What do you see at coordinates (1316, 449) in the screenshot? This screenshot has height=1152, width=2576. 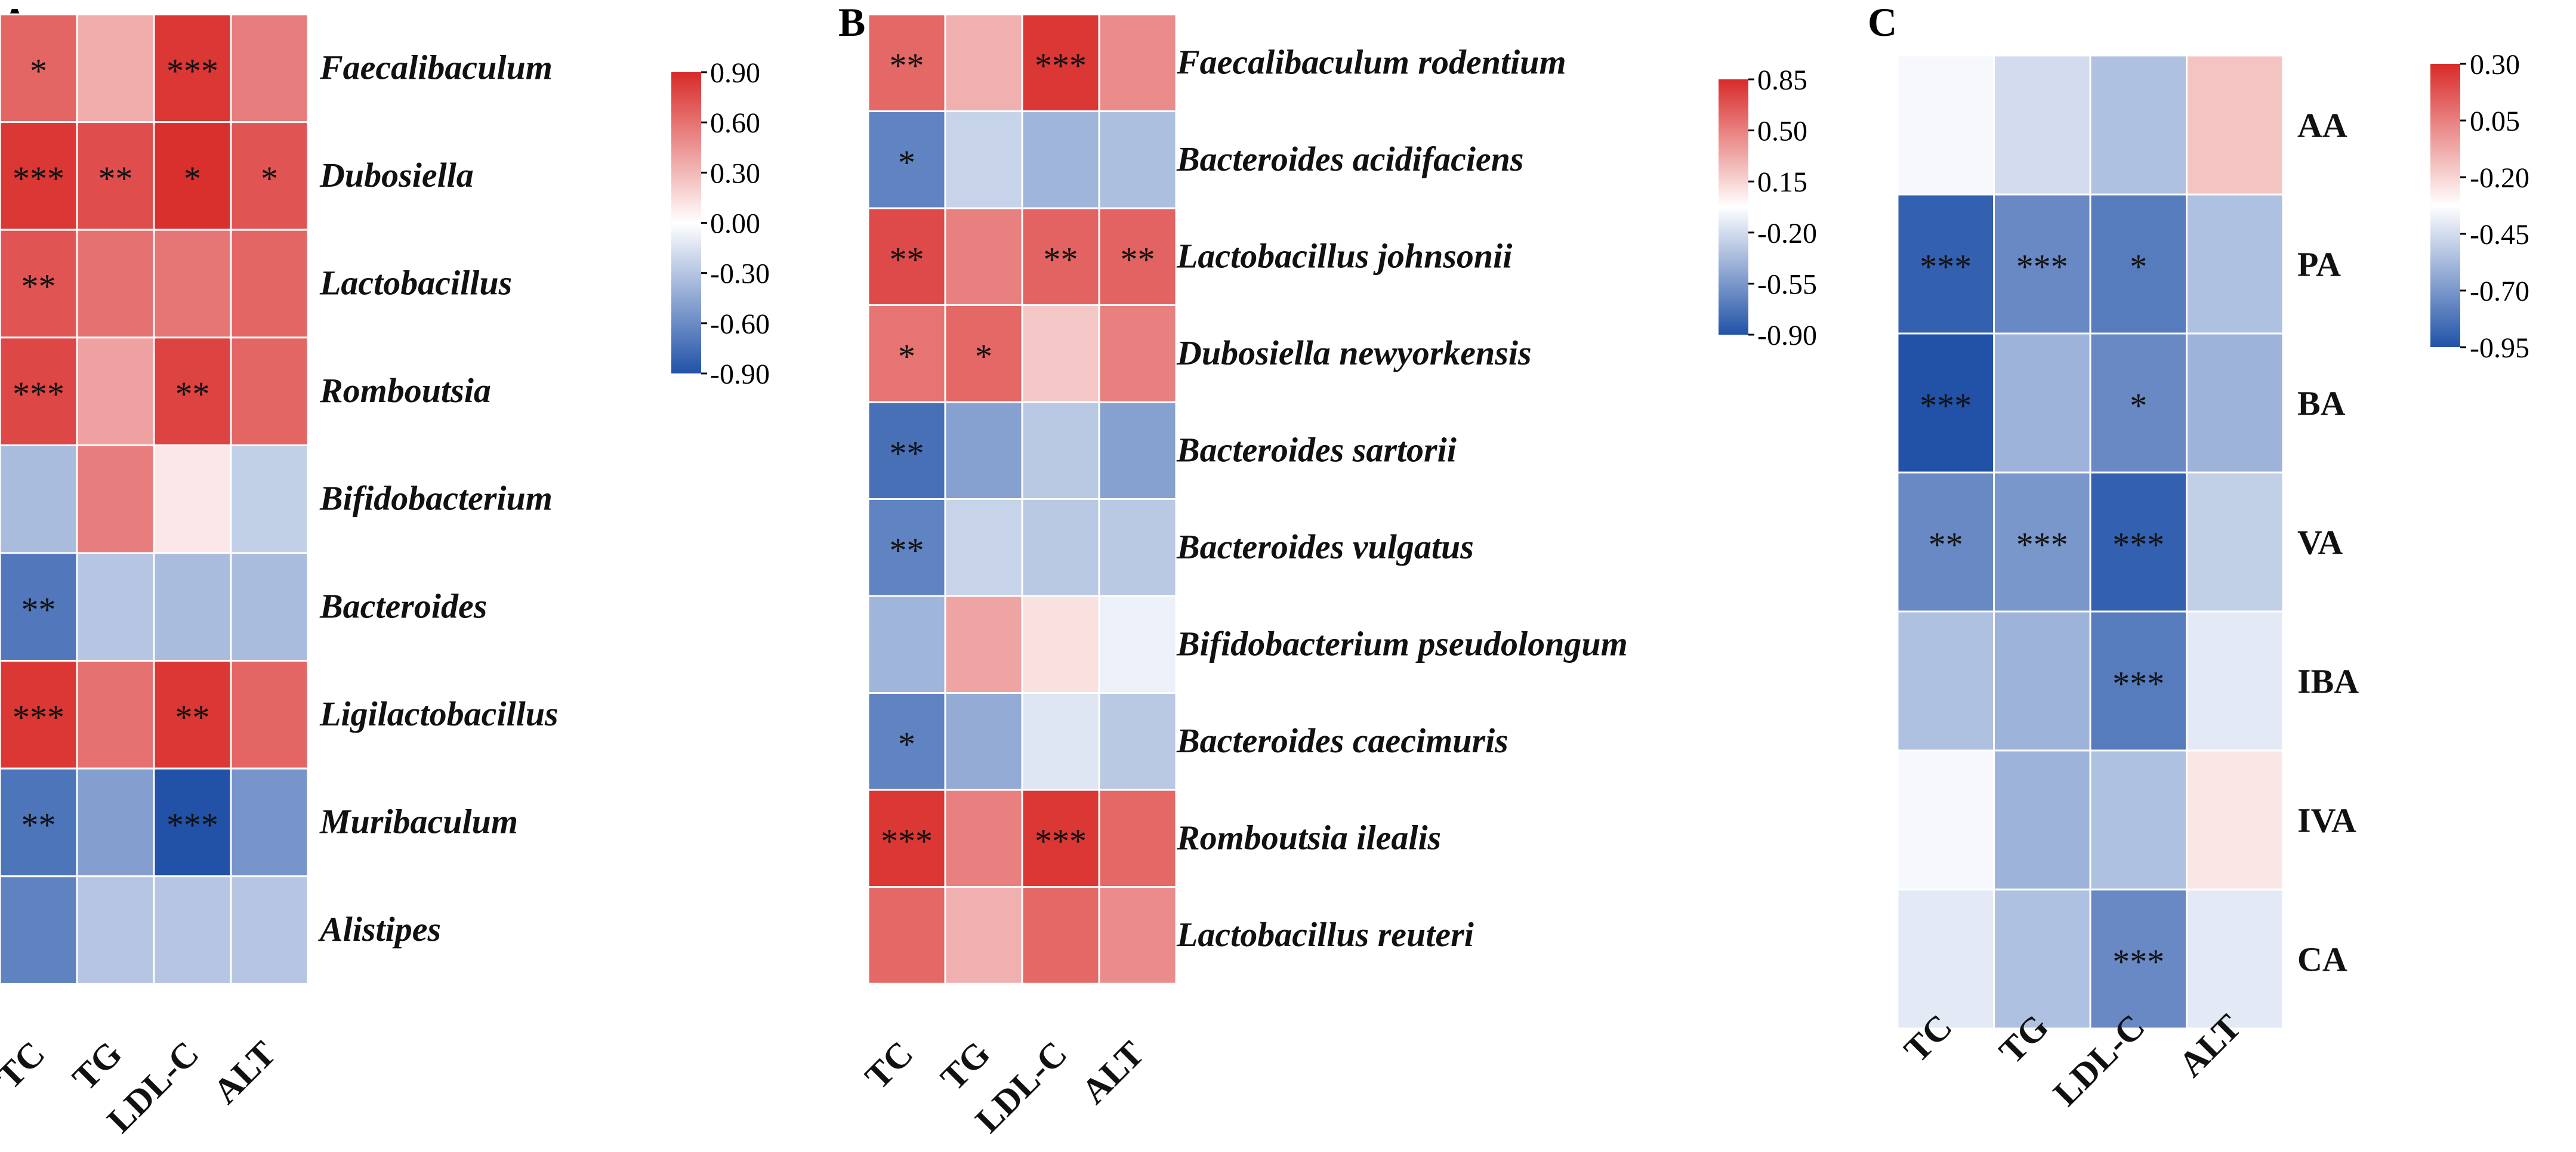 I see `row-label-bacteroides-sartorii: Bacteroides sartorii` at bounding box center [1316, 449].